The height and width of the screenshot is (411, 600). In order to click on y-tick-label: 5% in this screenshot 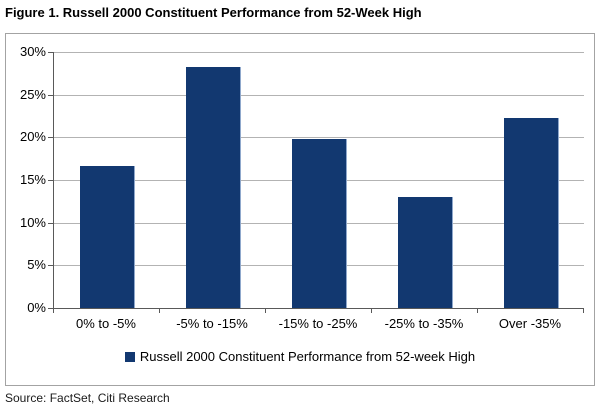, I will do `click(36, 265)`.